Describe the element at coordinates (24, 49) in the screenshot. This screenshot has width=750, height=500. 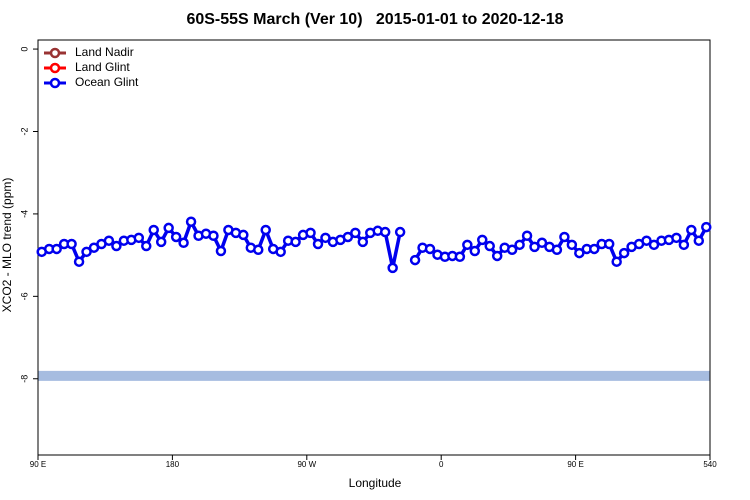
I see `y-tick-label: 0` at that location.